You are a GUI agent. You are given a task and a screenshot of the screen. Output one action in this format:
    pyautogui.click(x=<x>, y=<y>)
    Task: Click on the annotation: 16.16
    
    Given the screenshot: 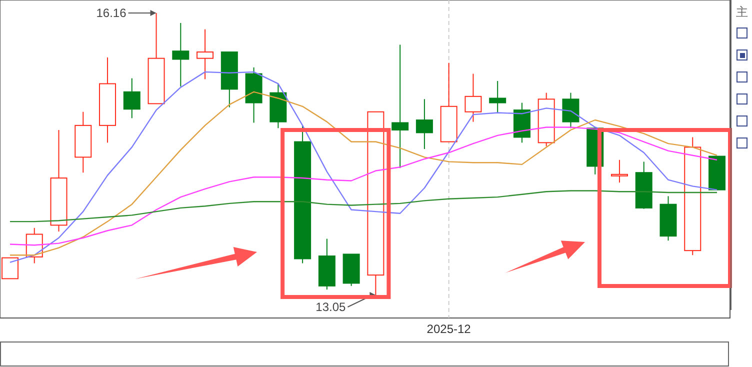 What is the action you would take?
    pyautogui.click(x=111, y=13)
    